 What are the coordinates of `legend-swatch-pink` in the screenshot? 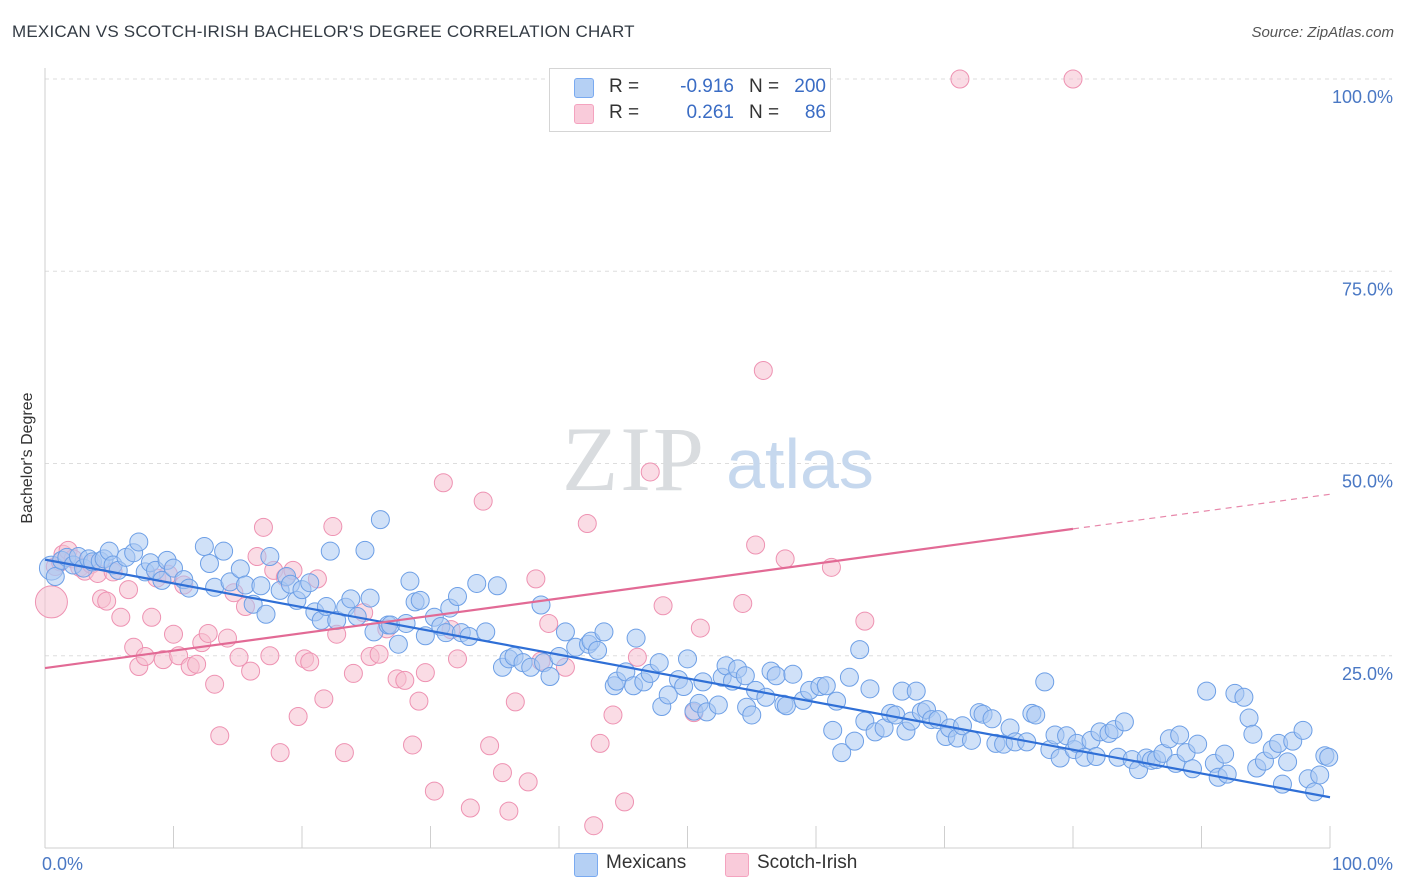 It's located at (584, 114).